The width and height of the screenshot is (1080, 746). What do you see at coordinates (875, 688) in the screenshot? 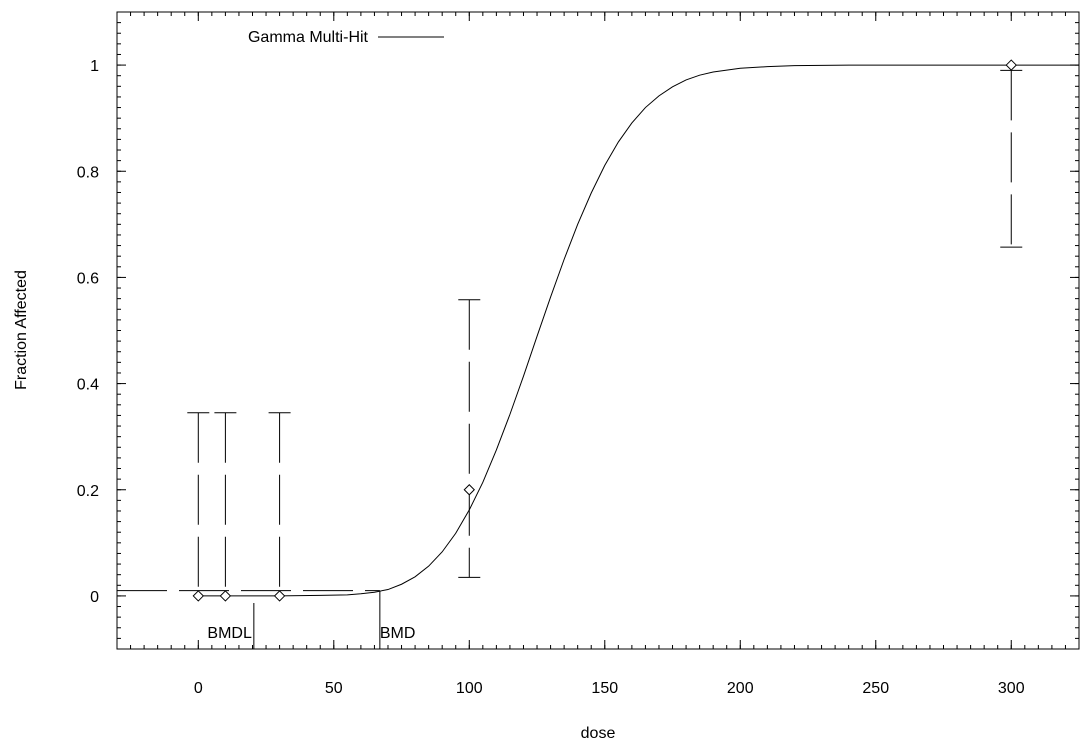
I see `x-tick-label: 250` at bounding box center [875, 688].